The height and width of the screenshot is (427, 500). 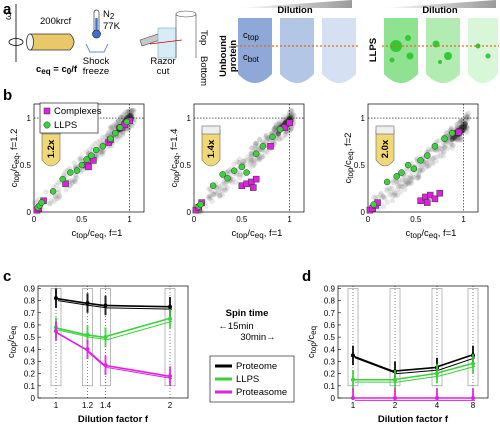 I want to click on complex-point, so click(x=65, y=184).